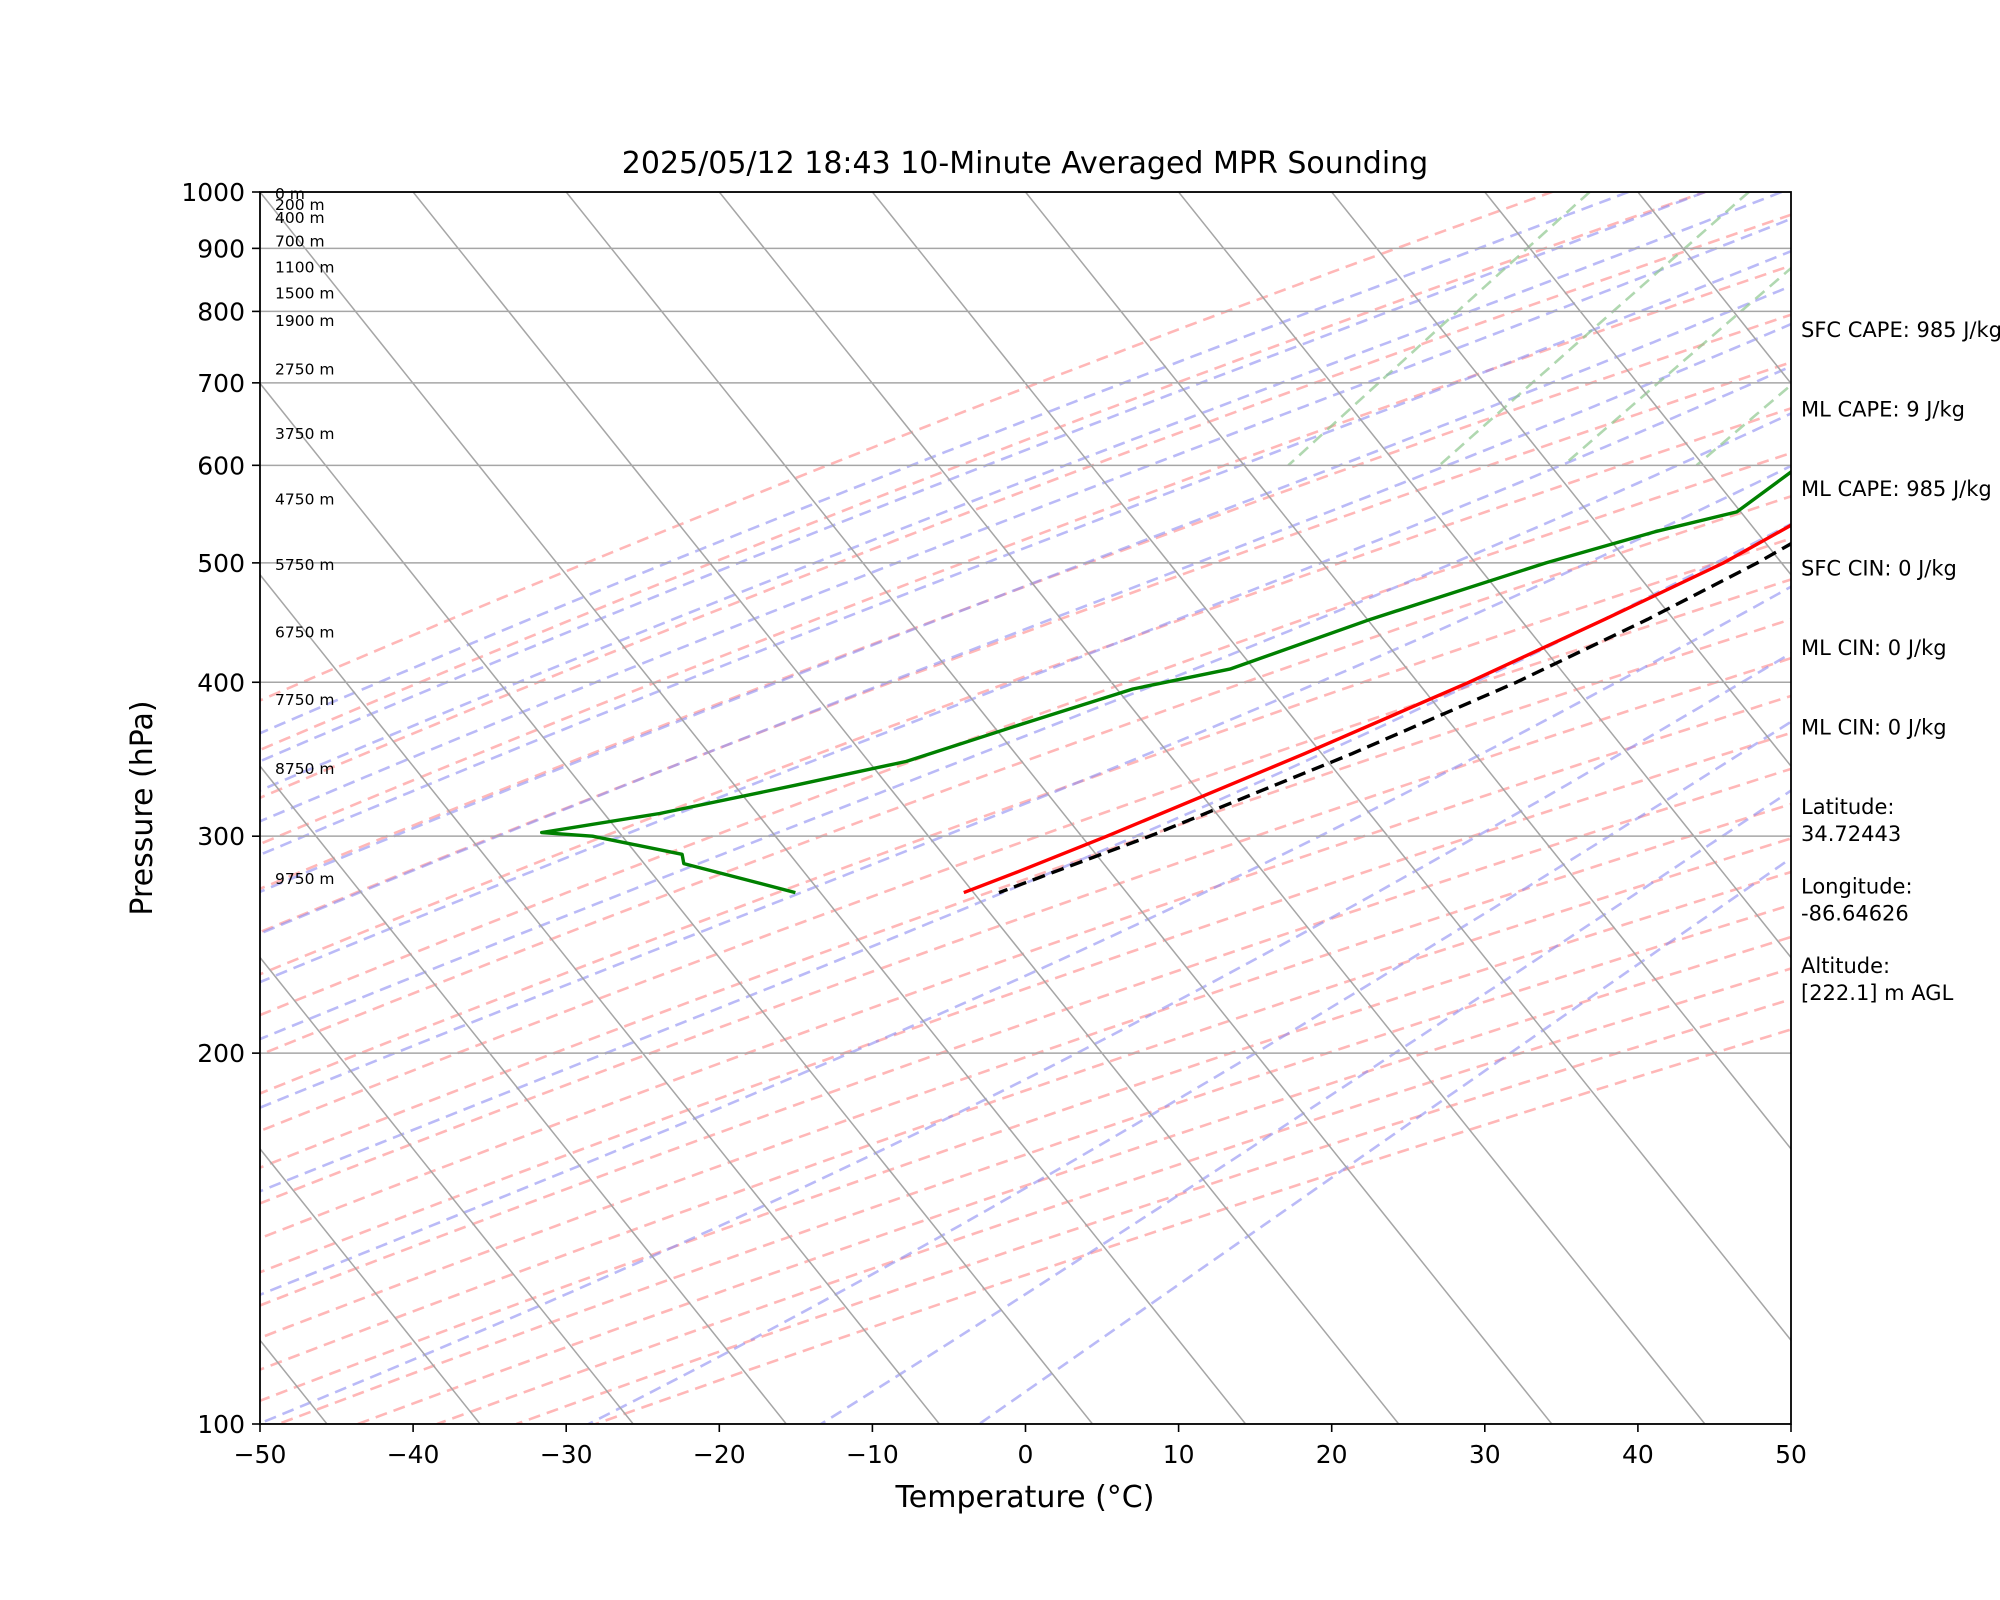  Describe the element at coordinates (260, 1454) in the screenshot. I see `x-tick-label: −50` at that location.